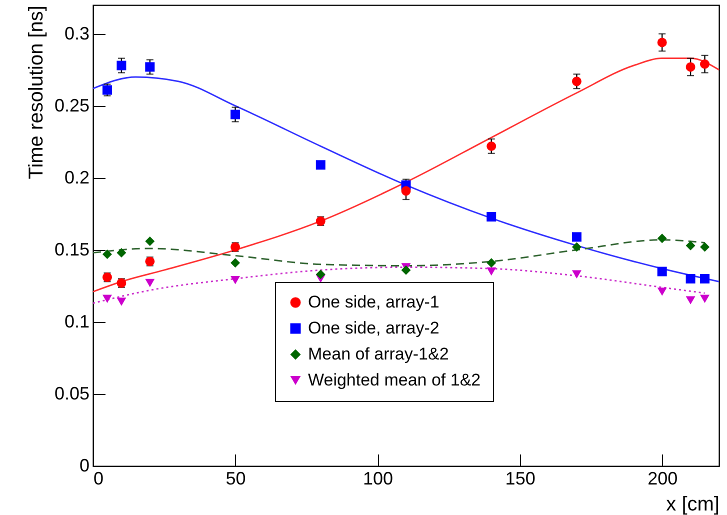 This screenshot has height=515, width=727. What do you see at coordinates (36, 93) in the screenshot?
I see `y-axis-title: Time resolution [ns]` at bounding box center [36, 93].